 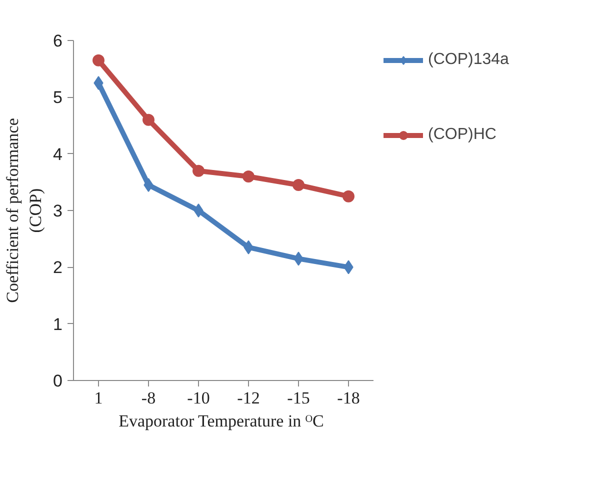 What do you see at coordinates (58, 41) in the screenshot?
I see `y-tick-label: 6` at bounding box center [58, 41].